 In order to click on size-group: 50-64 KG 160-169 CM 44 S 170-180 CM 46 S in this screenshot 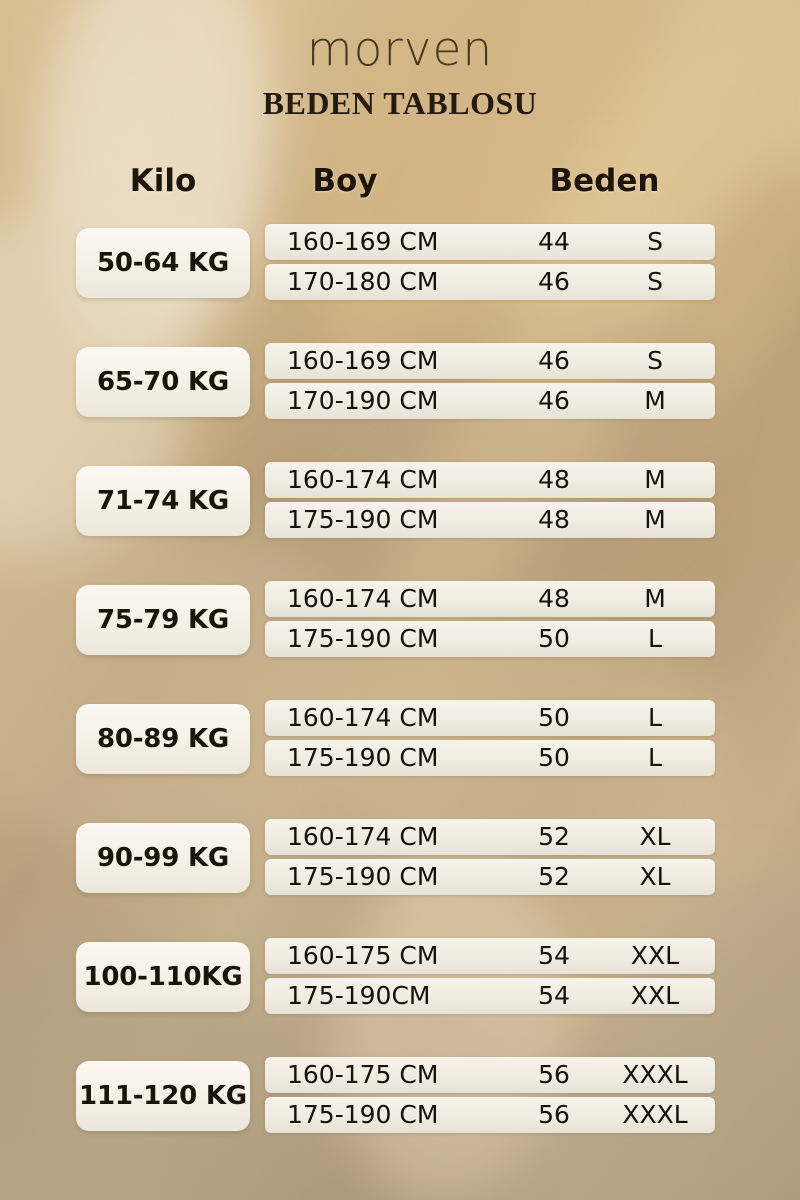, I will do `click(400, 263)`.